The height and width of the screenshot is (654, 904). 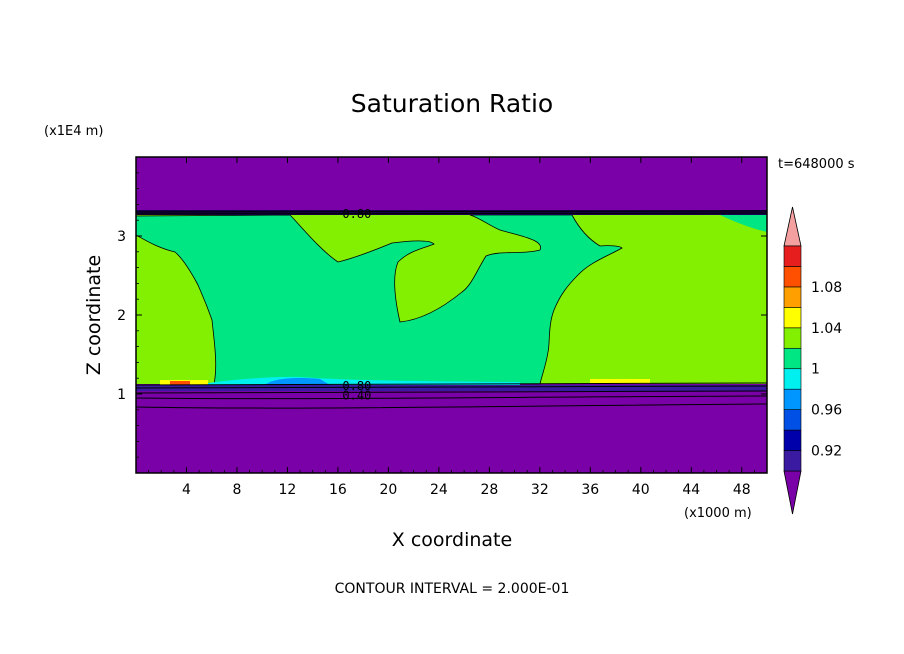 I want to click on colorbar-tick-label: 1, so click(x=815, y=370).